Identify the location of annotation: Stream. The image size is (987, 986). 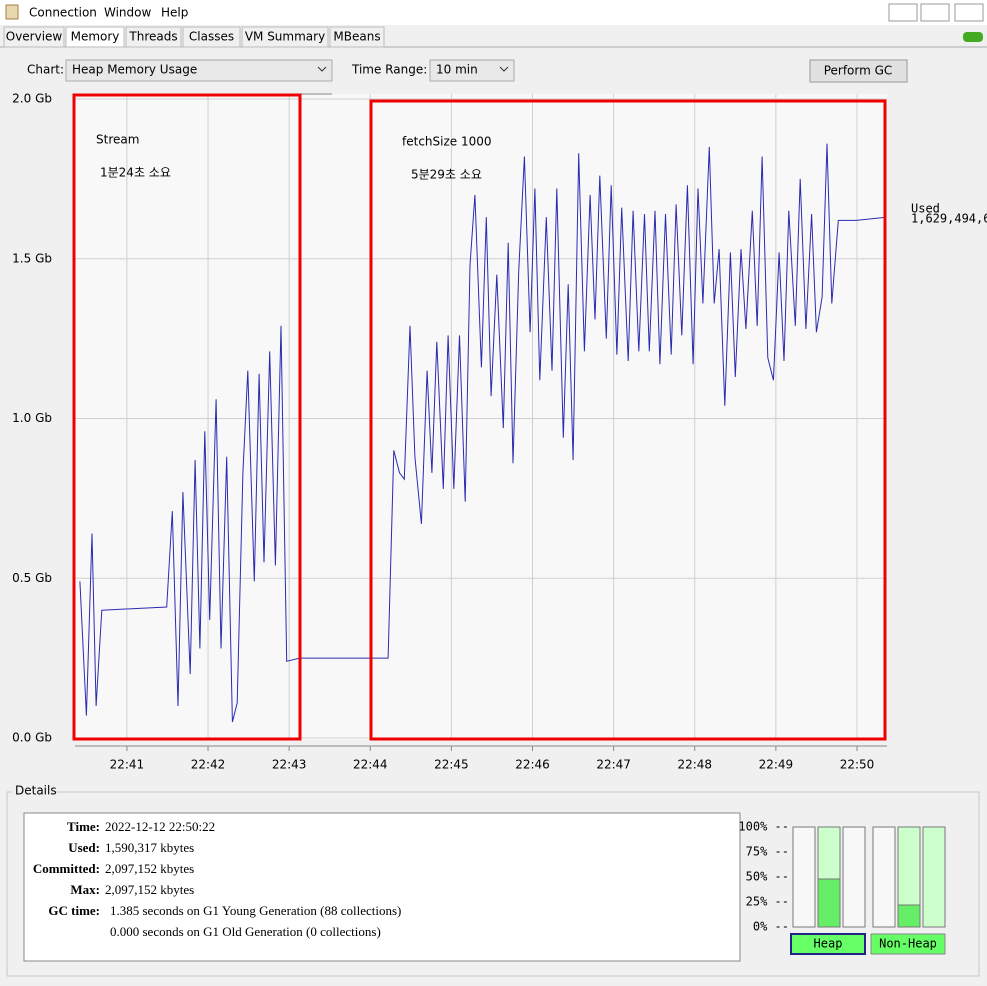
(117, 140).